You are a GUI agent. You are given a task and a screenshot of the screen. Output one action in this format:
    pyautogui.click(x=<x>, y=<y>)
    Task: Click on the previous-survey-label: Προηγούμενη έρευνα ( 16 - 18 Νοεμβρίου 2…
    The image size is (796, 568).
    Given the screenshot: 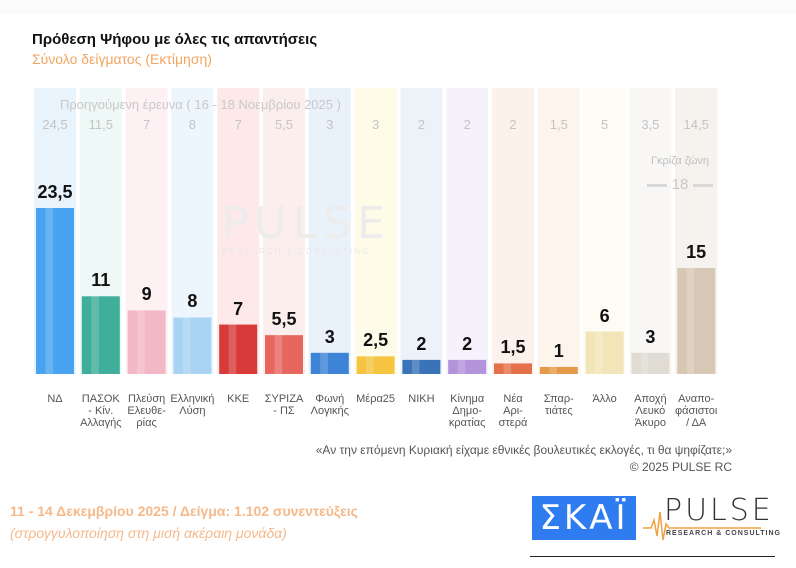 What is the action you would take?
    pyautogui.click(x=200, y=104)
    